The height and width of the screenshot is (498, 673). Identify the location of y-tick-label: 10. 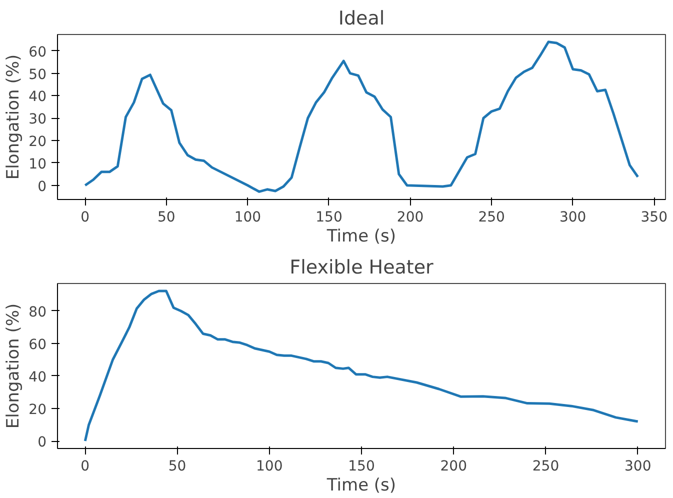
(37, 164).